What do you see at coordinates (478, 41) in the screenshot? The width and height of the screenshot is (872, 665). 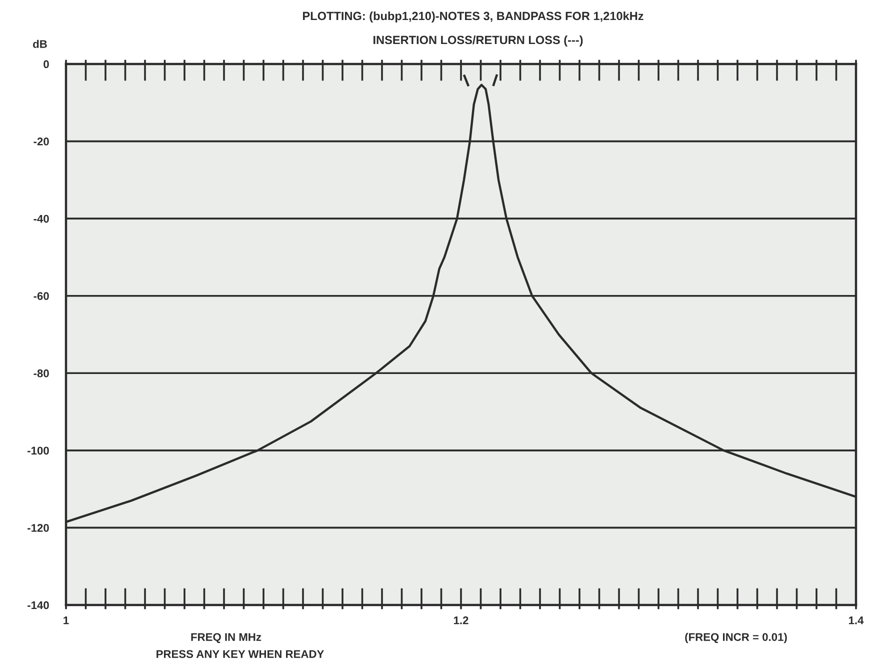 I see `chart-subtitle: INSERTION LOSS/RETURN LOSS (---)` at bounding box center [478, 41].